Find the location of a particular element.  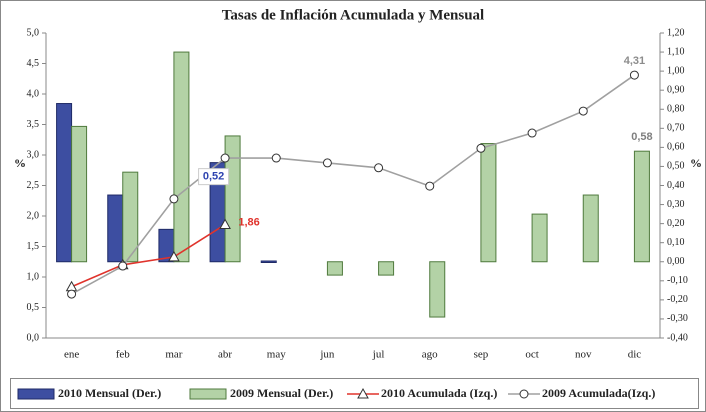

x-tick-label: ago is located at coordinates (430, 355).